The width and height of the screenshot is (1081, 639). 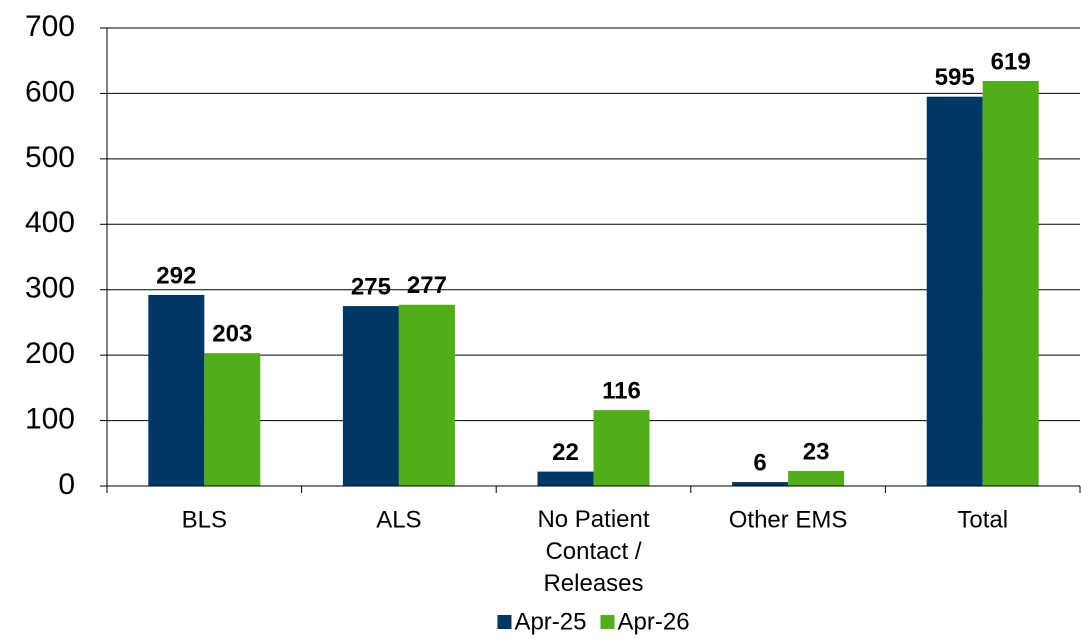 I want to click on value-label: 6, so click(x=759, y=462).